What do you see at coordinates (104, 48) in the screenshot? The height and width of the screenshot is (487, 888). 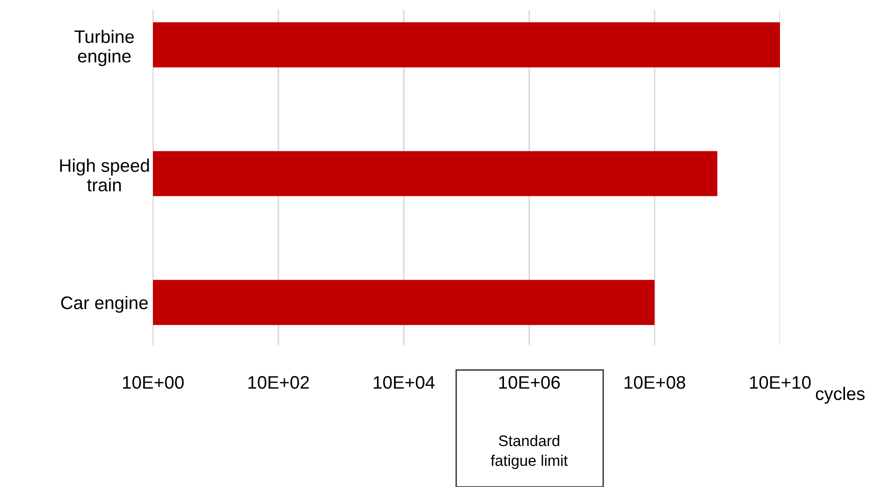 I see `y-tick-label: Turbine engine` at bounding box center [104, 48].